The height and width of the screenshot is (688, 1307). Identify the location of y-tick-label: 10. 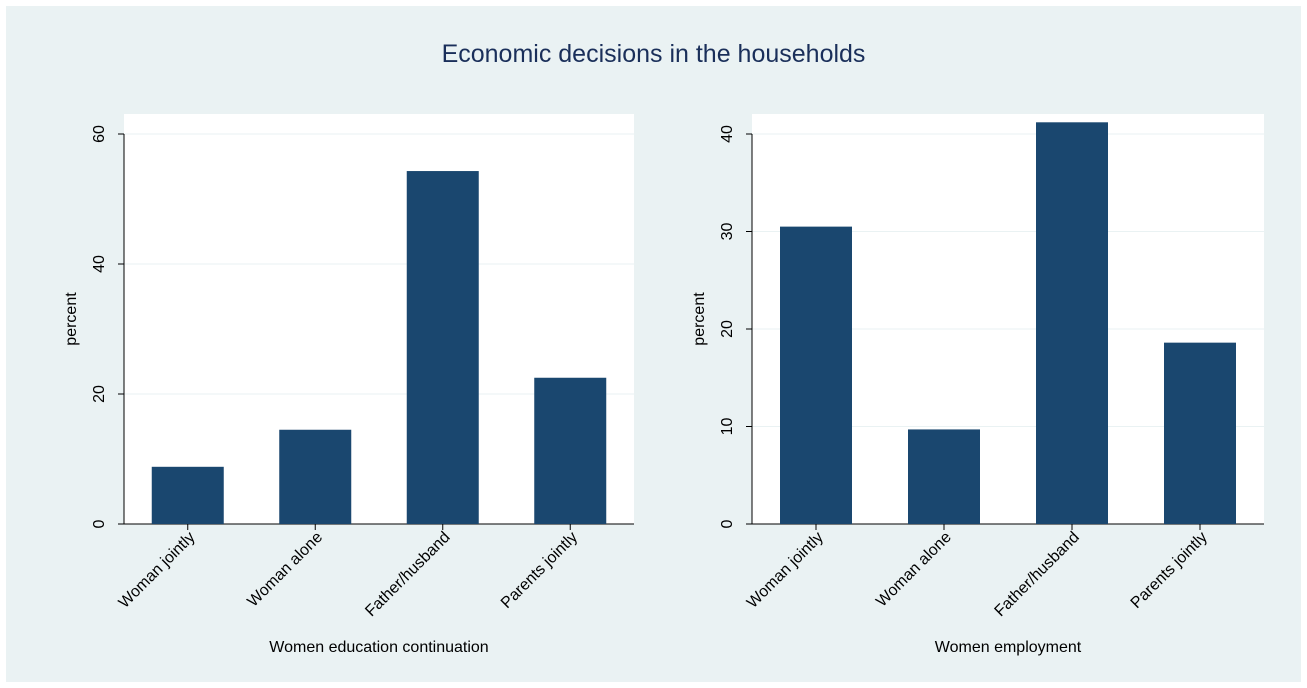
(727, 427).